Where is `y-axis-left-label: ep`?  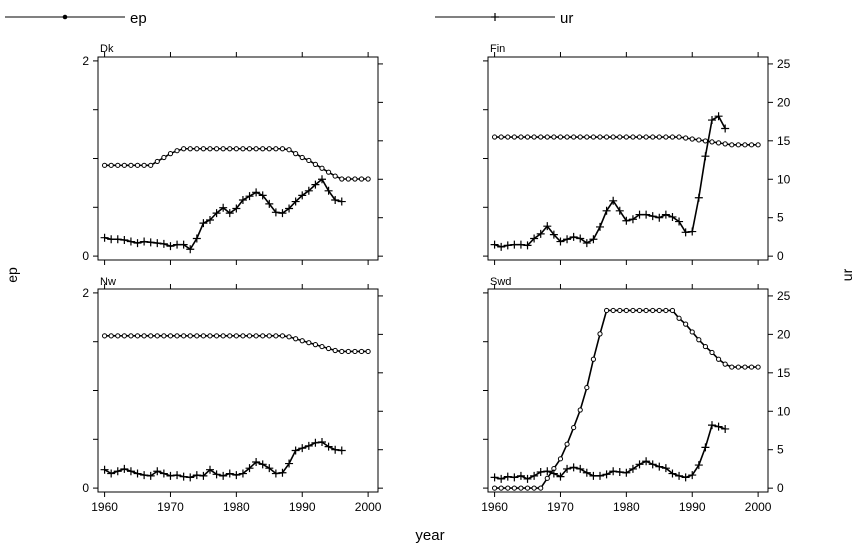 y-axis-left-label: ep is located at coordinates (12, 275).